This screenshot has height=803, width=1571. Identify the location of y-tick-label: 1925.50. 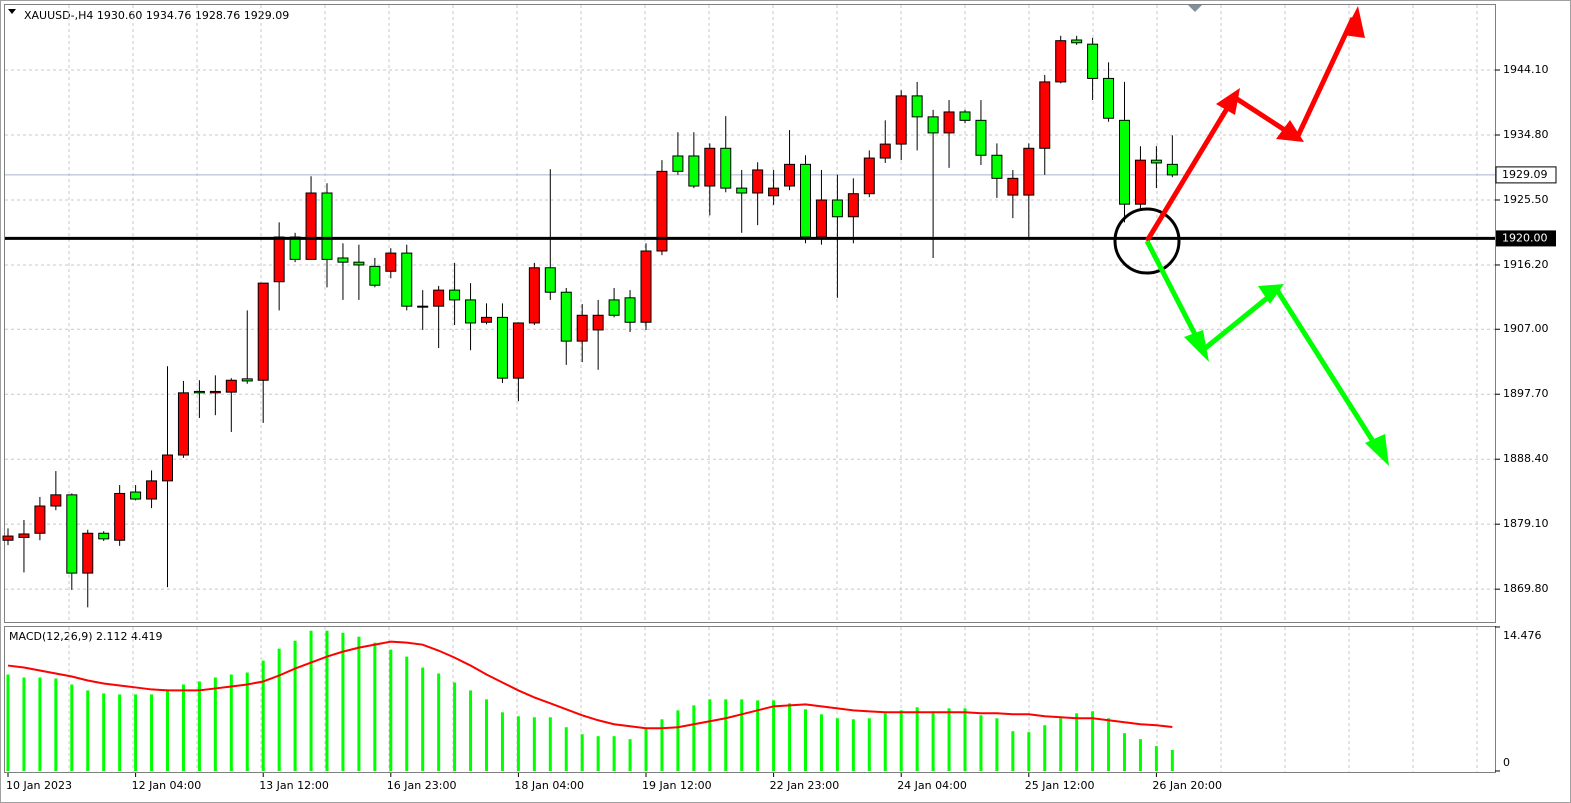
(1526, 199).